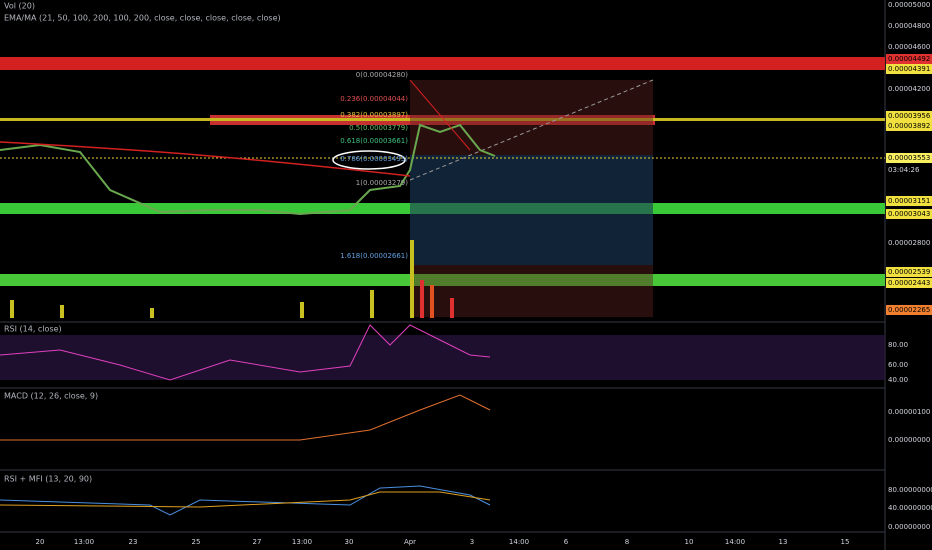 This screenshot has width=932, height=550. I want to click on volume-bars, so click(232, 279).